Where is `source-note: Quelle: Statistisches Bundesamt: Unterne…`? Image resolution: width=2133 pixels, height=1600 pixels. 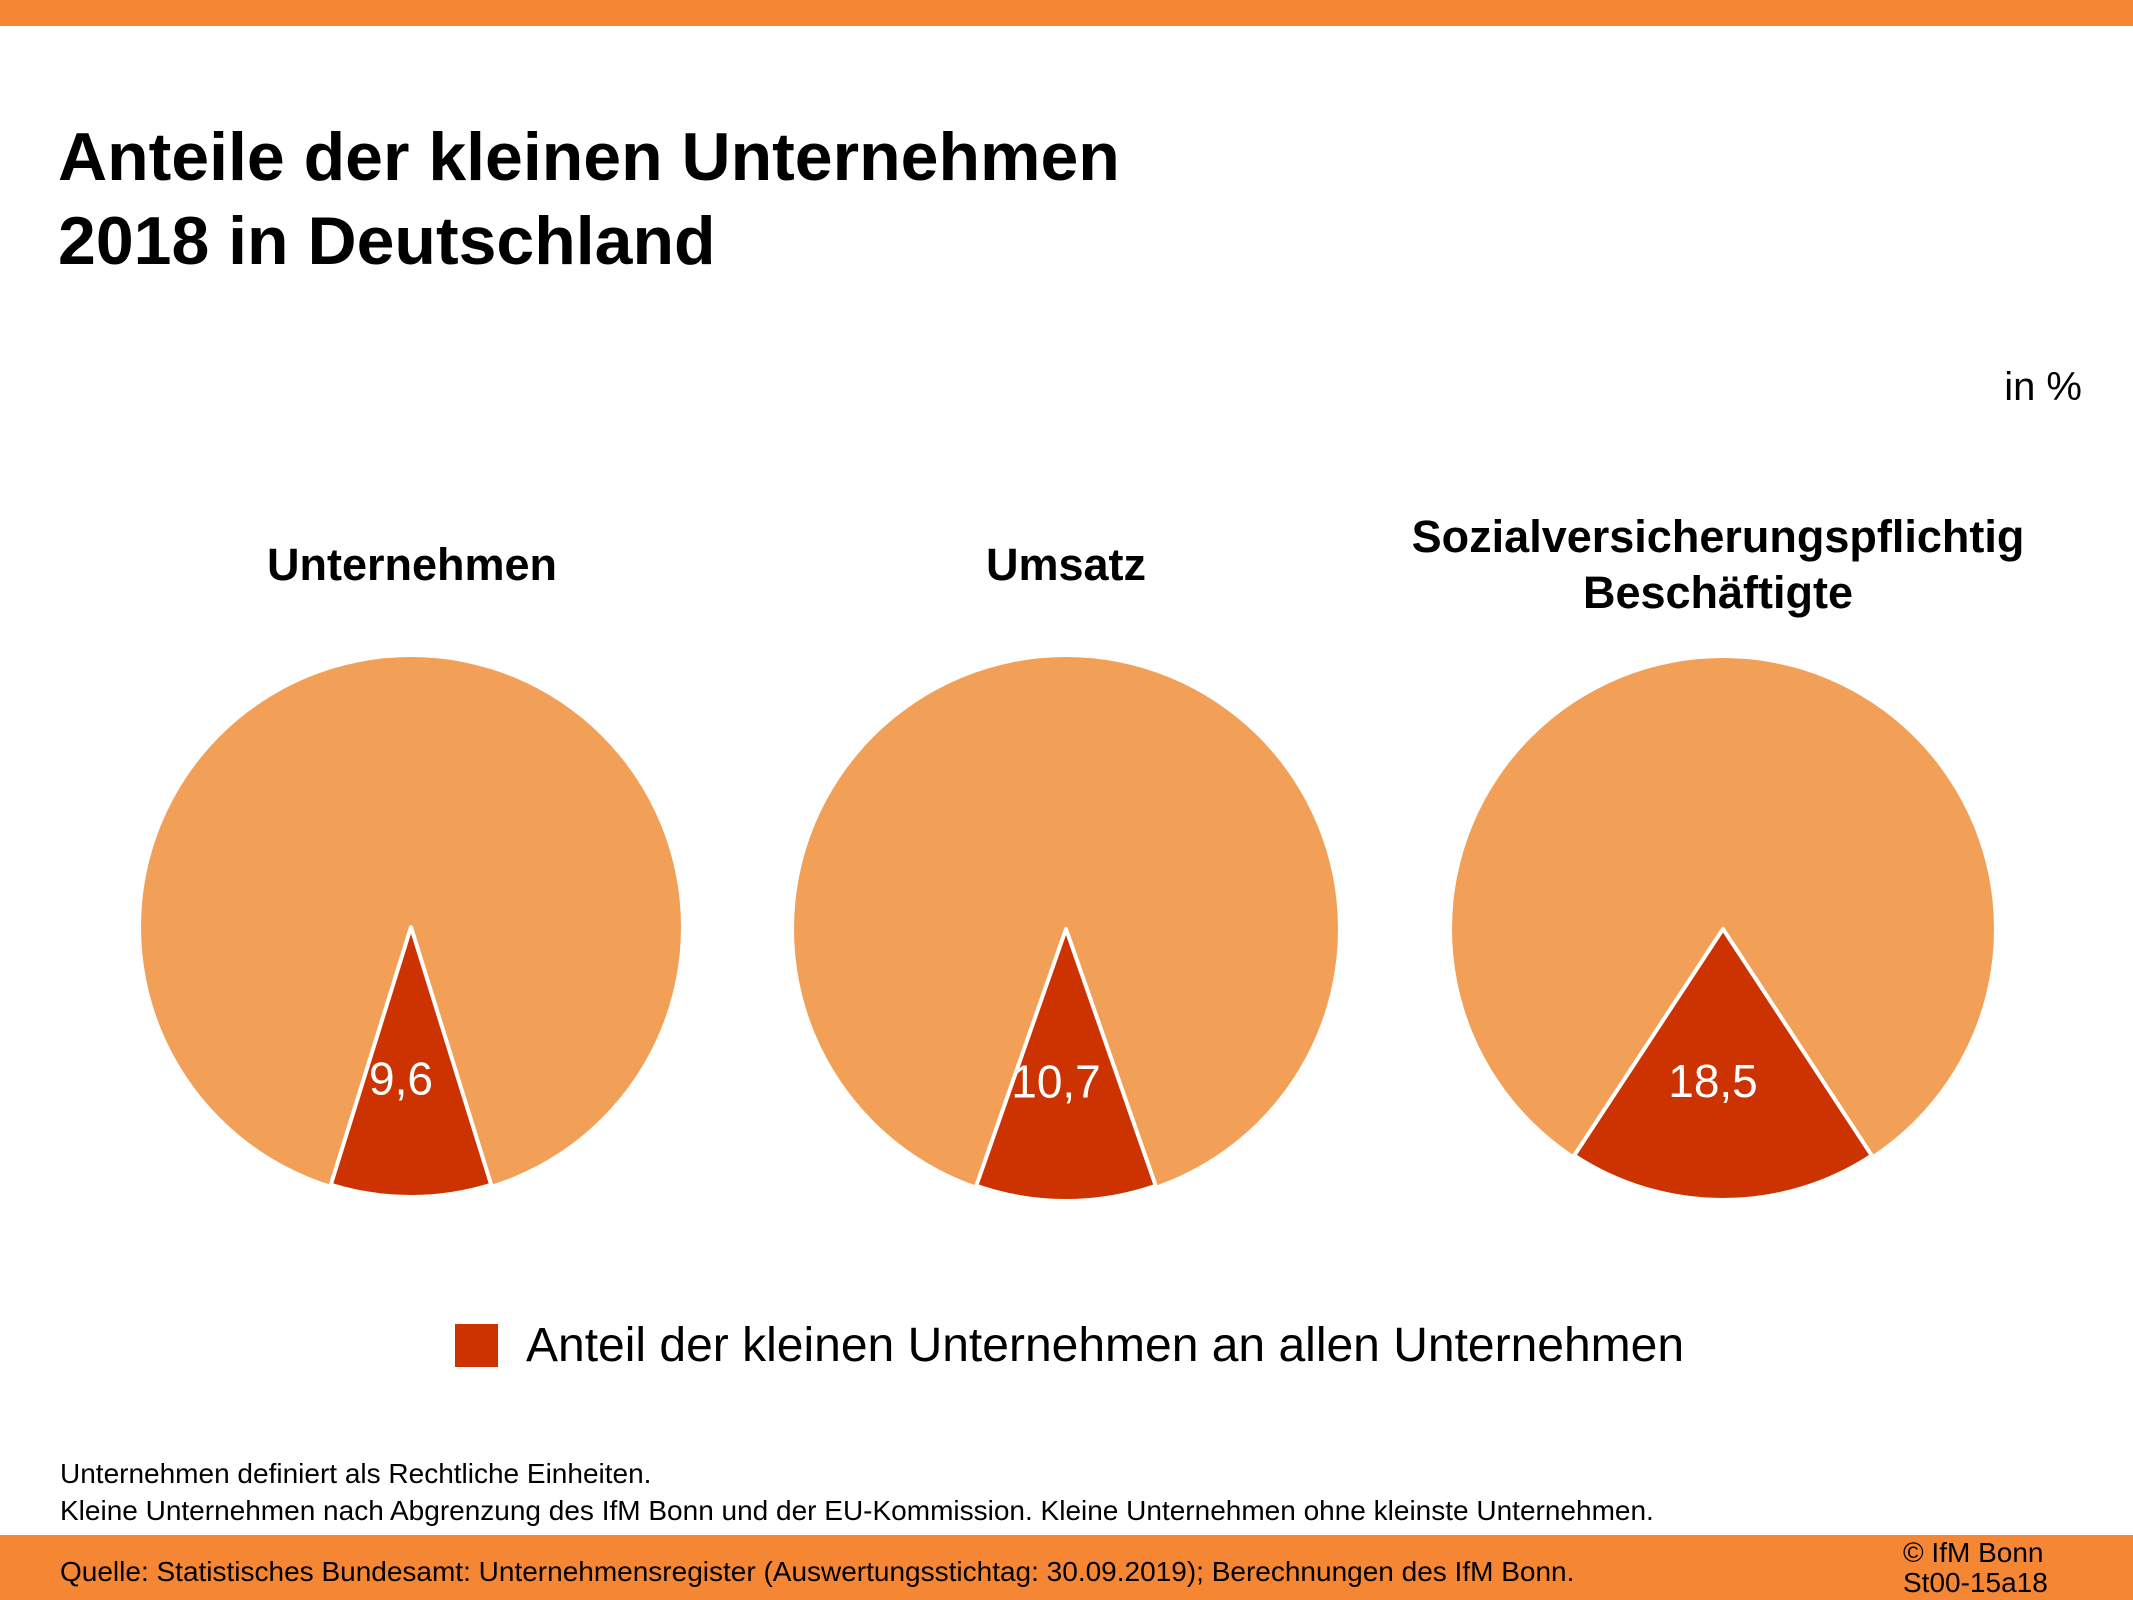 source-note: Quelle: Statistisches Bundesamt: Unterne… is located at coordinates (817, 1571).